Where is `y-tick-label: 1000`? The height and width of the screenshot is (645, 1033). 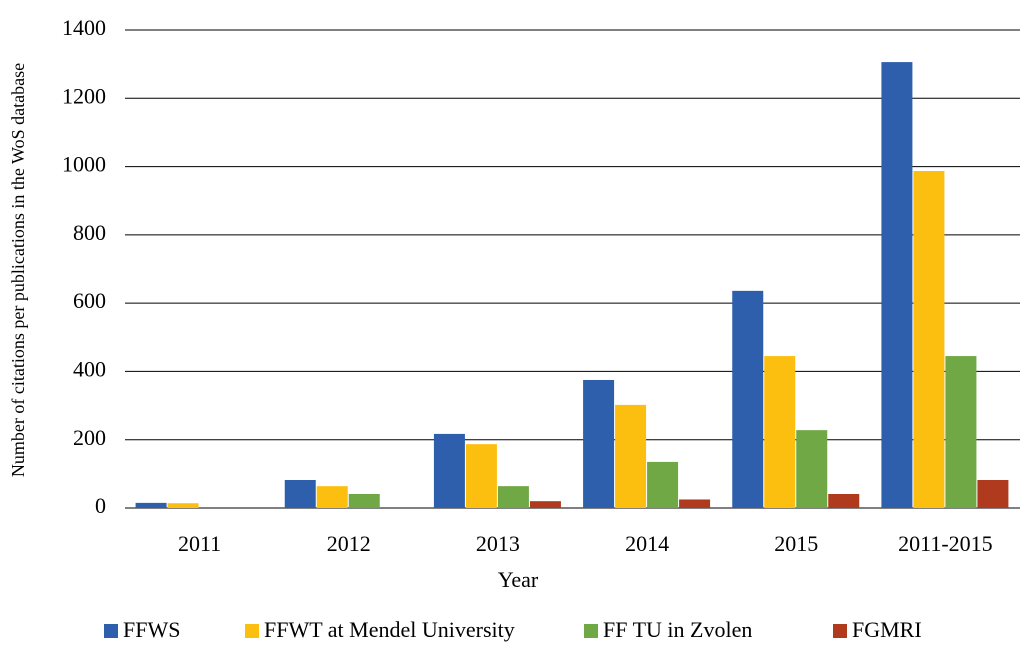
y-tick-label: 1000 is located at coordinates (84, 164).